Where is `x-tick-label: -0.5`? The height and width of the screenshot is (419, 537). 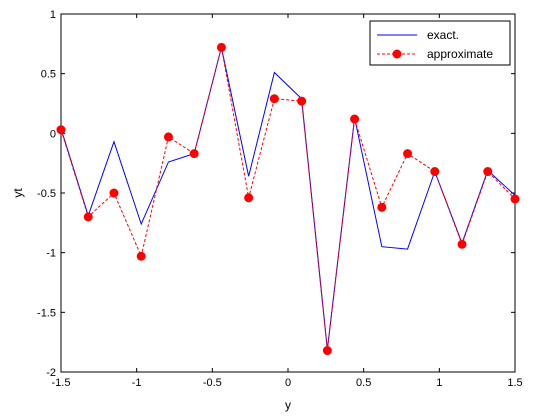 x-tick-label: -0.5 is located at coordinates (212, 383).